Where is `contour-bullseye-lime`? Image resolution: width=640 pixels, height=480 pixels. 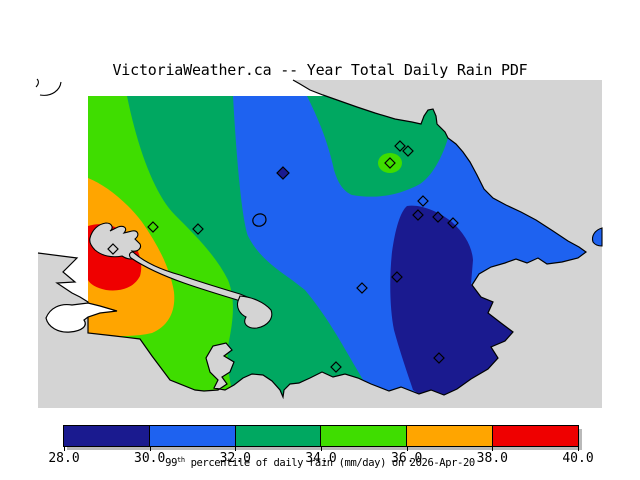
contour-bullseye-lime is located at coordinates (390, 163).